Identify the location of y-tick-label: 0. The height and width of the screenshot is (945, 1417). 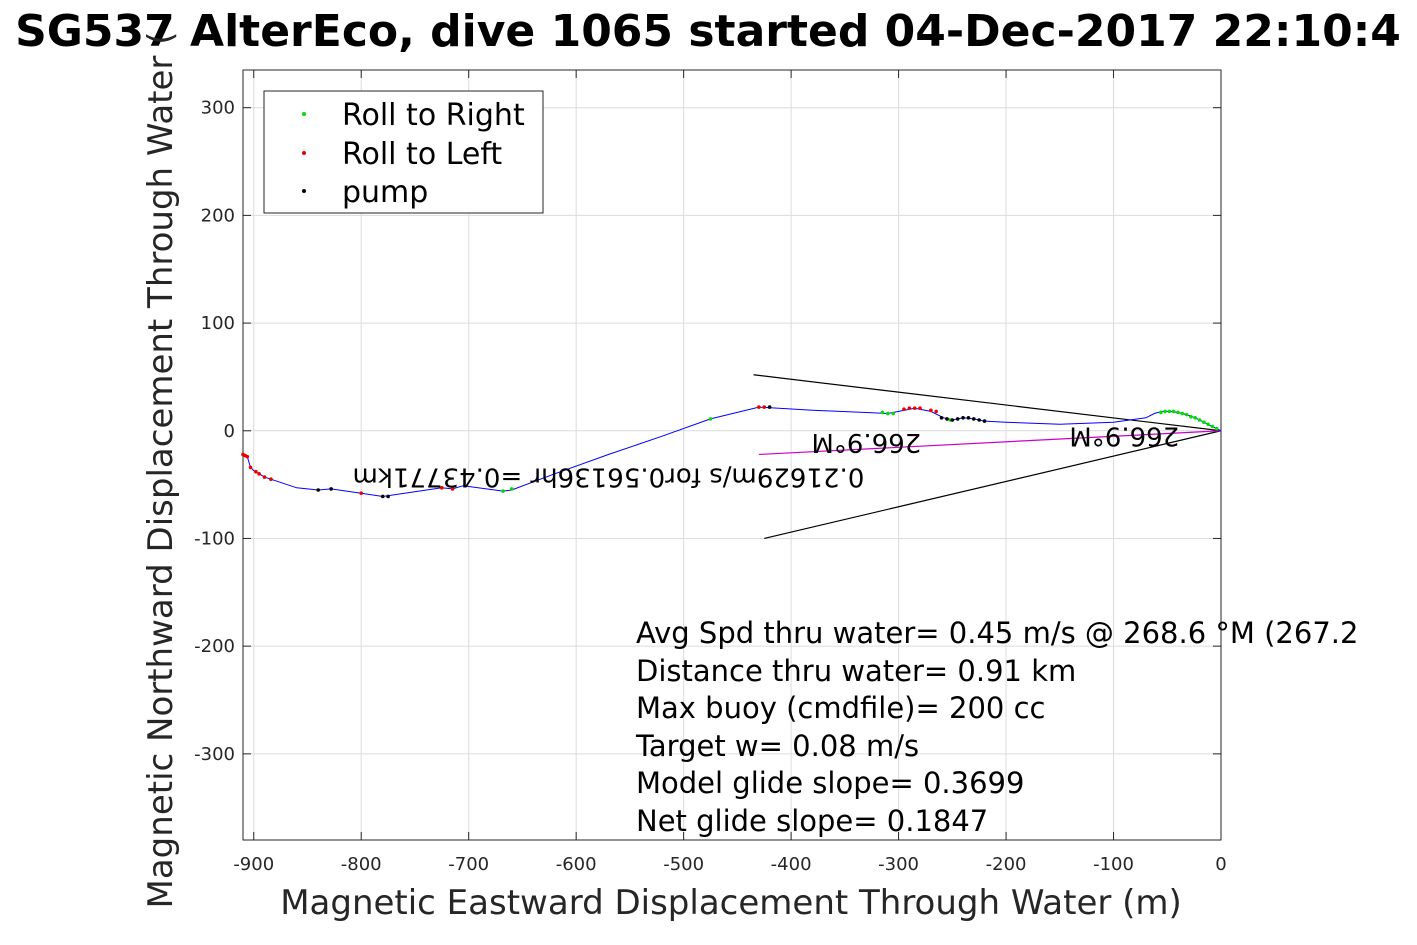
(229, 431).